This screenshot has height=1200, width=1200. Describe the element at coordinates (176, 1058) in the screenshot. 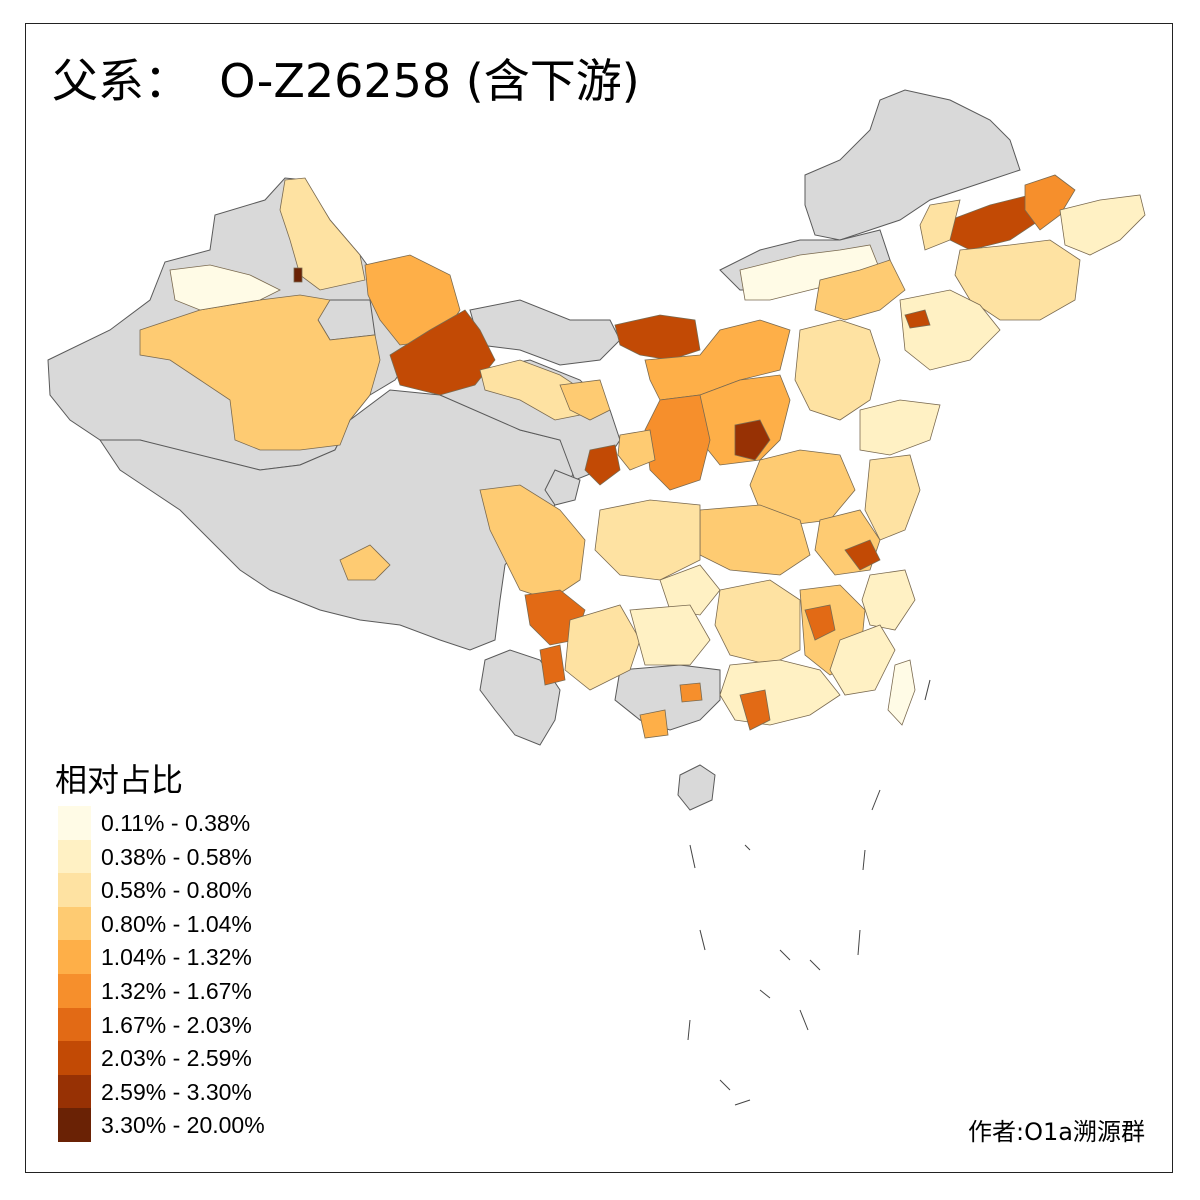

I see `legend-label: 2.03% - 2.59%` at that location.